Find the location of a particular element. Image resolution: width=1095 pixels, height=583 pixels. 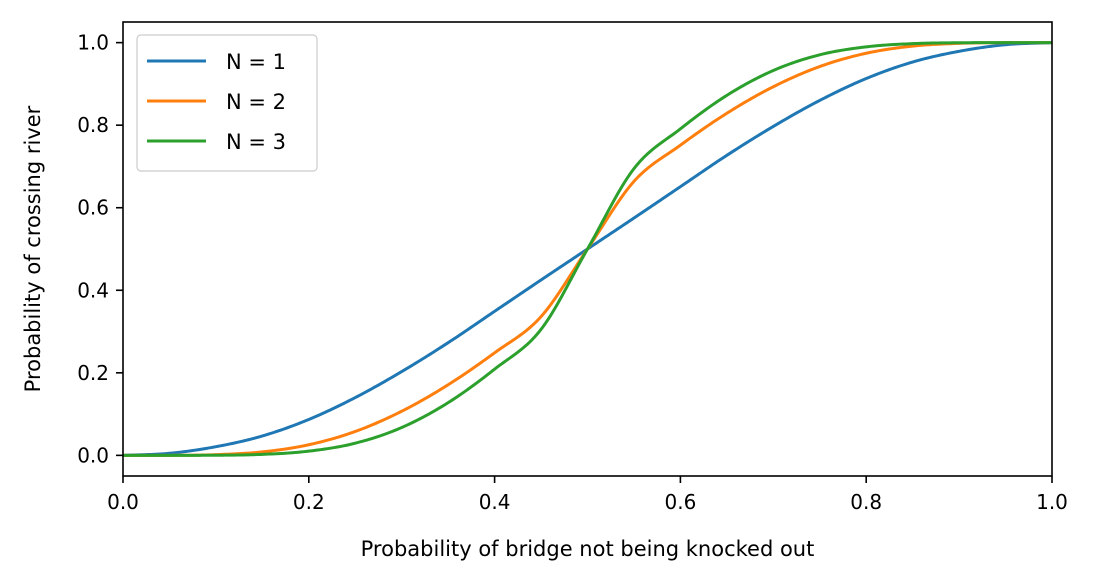

y-tick-label: 0.2 is located at coordinates (93, 373).